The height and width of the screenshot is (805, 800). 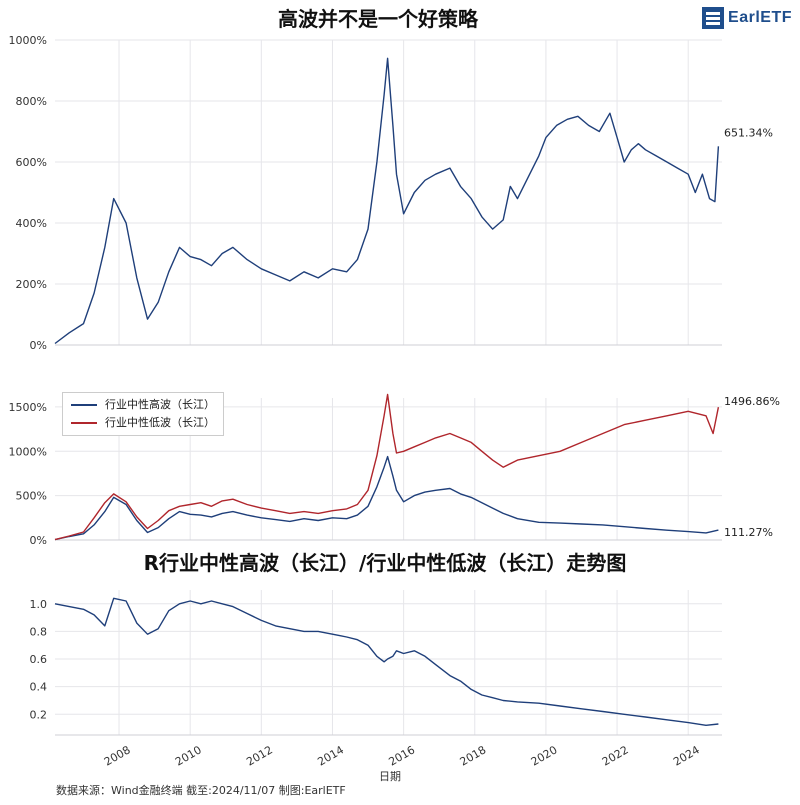 What do you see at coordinates (390, 776) in the screenshot?
I see `x-axis-label: 日期` at bounding box center [390, 776].